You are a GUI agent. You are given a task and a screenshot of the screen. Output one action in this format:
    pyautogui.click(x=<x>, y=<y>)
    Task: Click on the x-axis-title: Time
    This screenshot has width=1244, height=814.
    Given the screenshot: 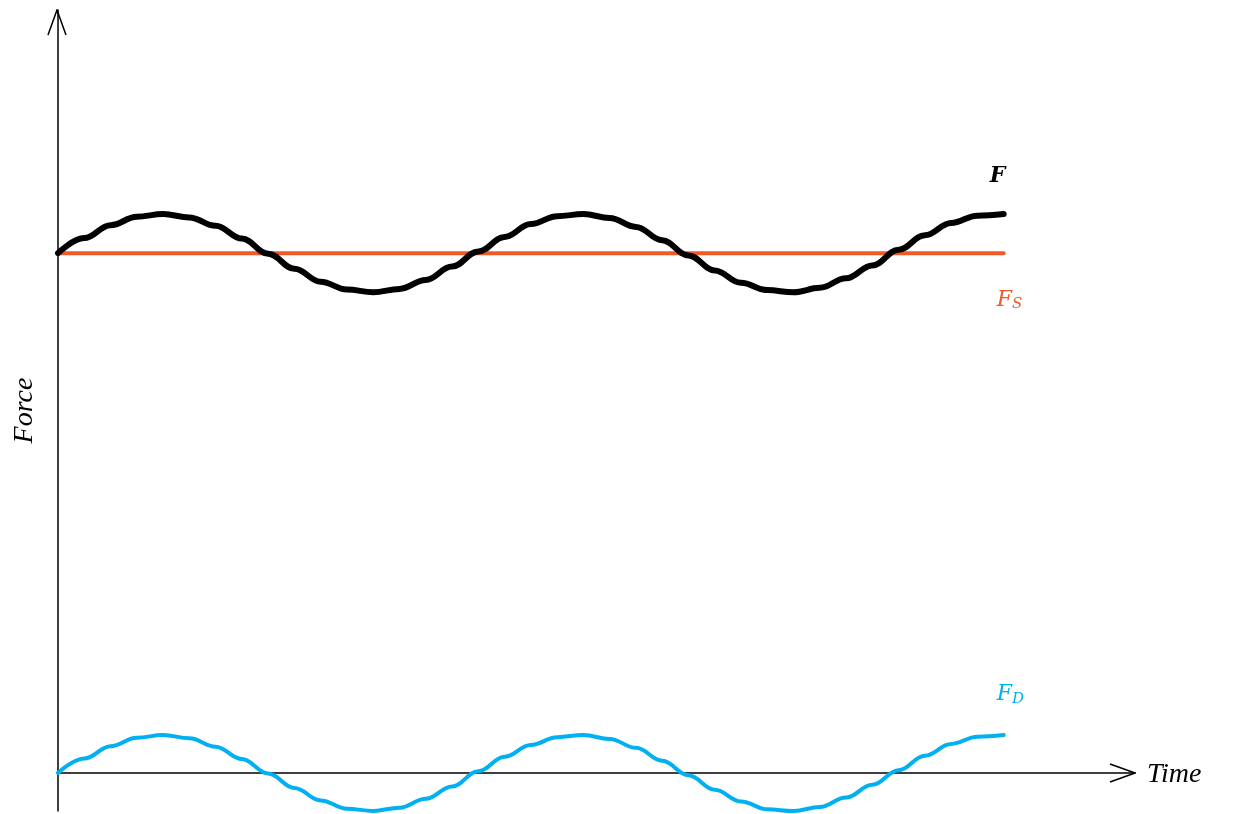 What is the action you would take?
    pyautogui.click(x=1174, y=773)
    